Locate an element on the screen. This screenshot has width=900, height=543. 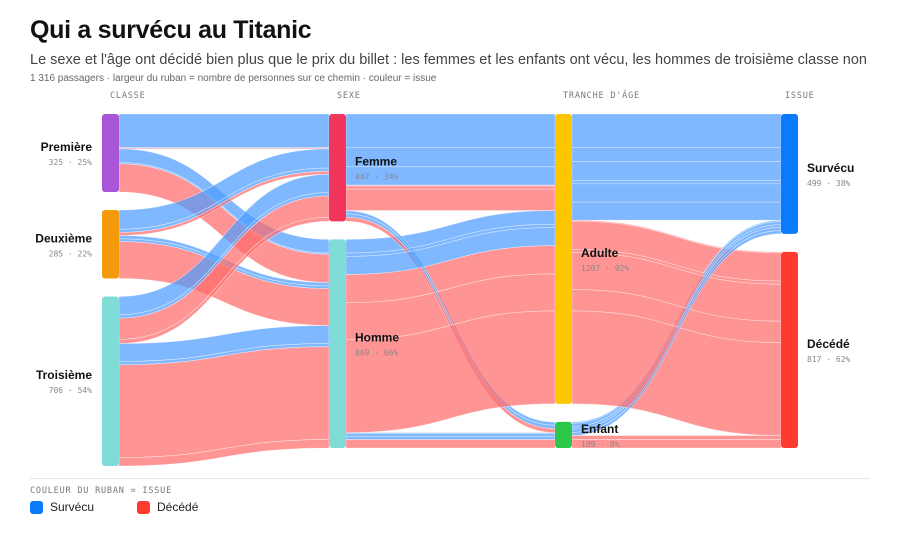
column-headers: CLASSE SEXE TRANCHE D'ÂGE ISSUE is located at coordinates (462, 95).